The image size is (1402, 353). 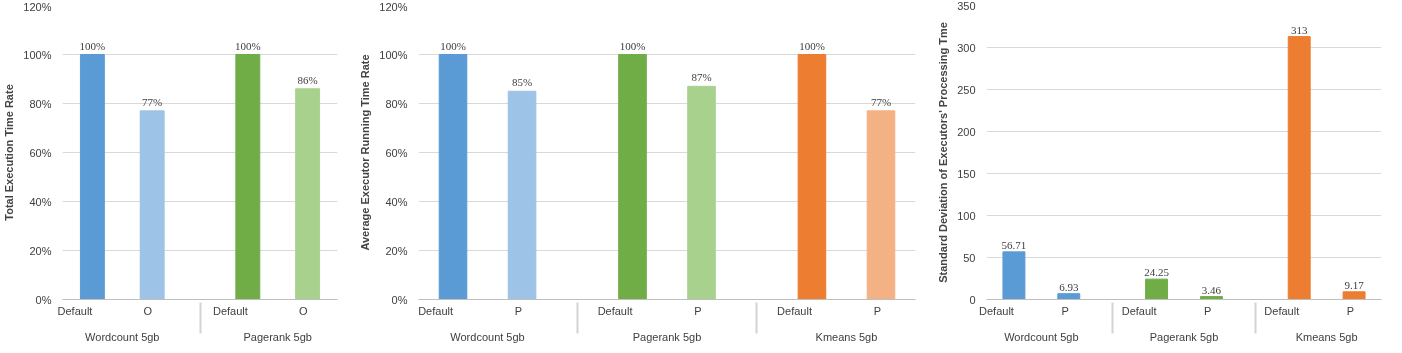 I want to click on data-label: 86%, so click(x=307, y=79).